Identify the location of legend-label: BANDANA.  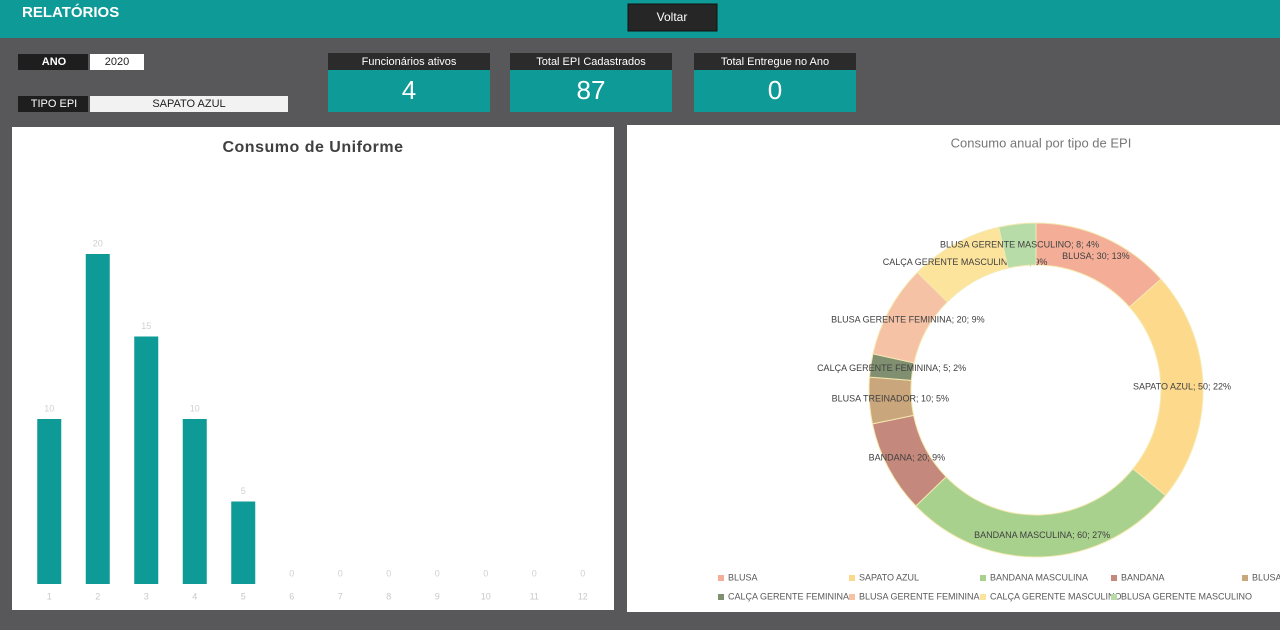
(1143, 577).